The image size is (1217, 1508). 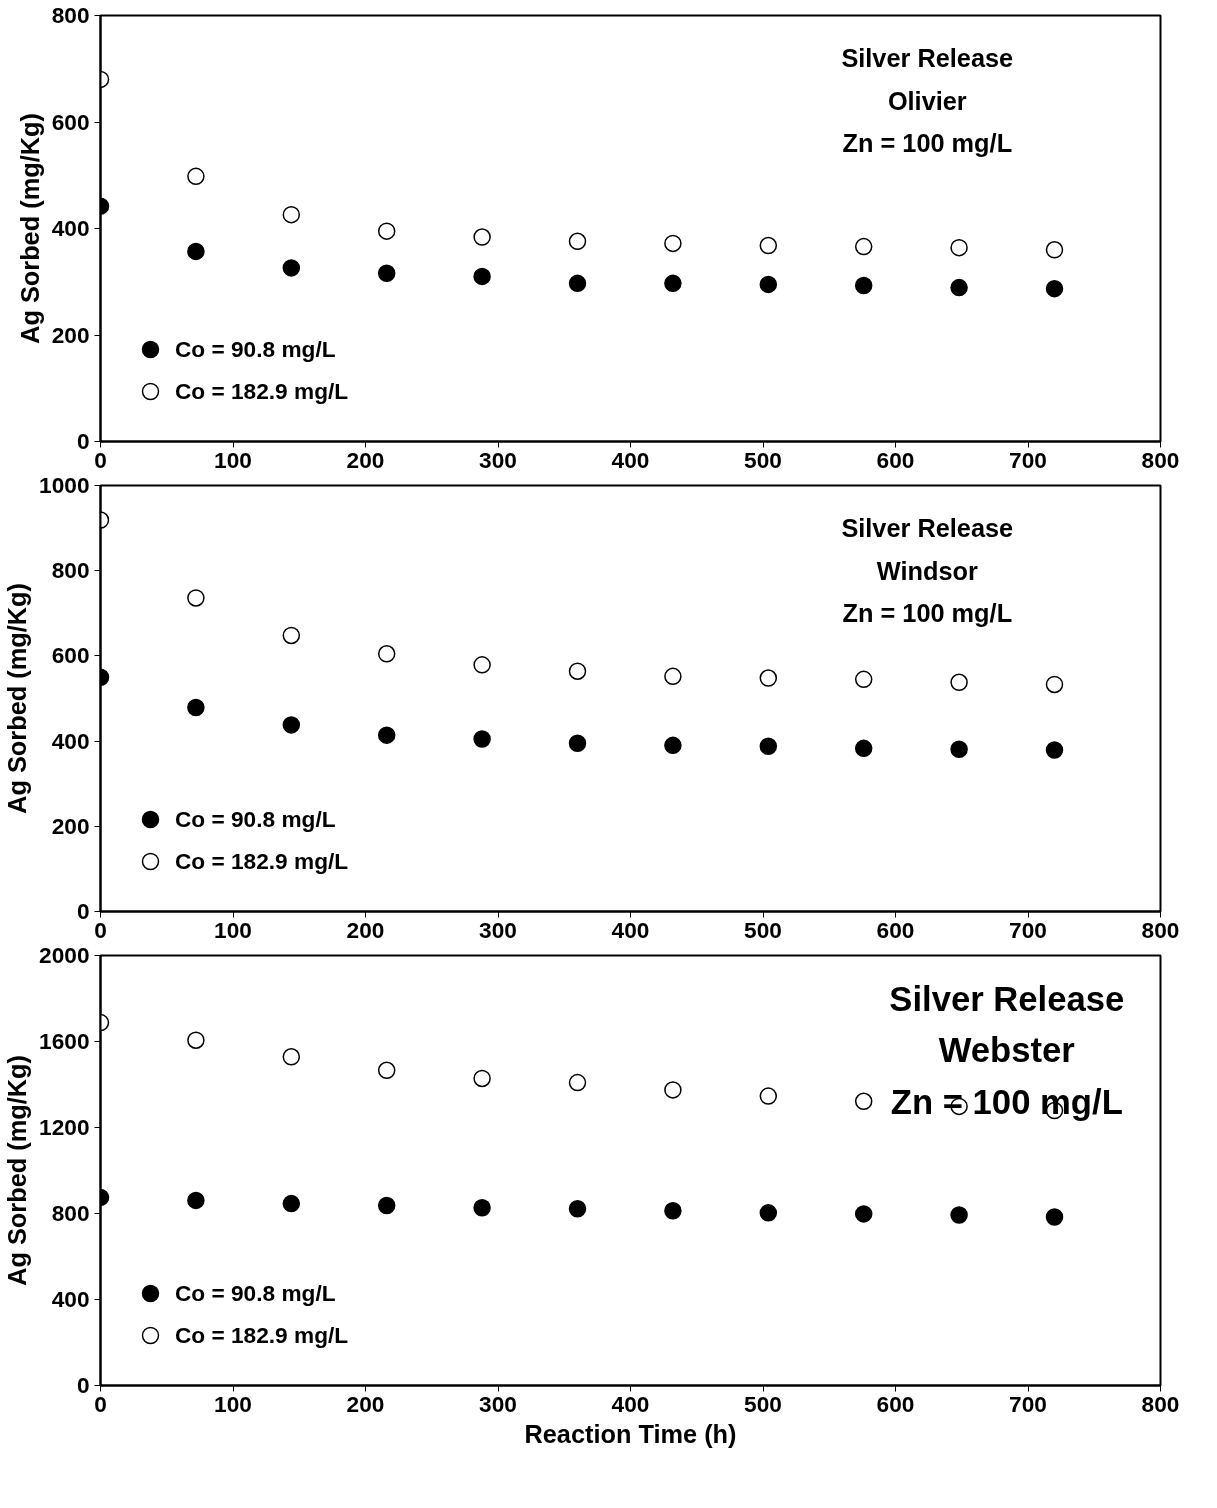 What do you see at coordinates (927, 101) in the screenshot?
I see `text: Silver Release Olivier Zn = 100 mg/L` at bounding box center [927, 101].